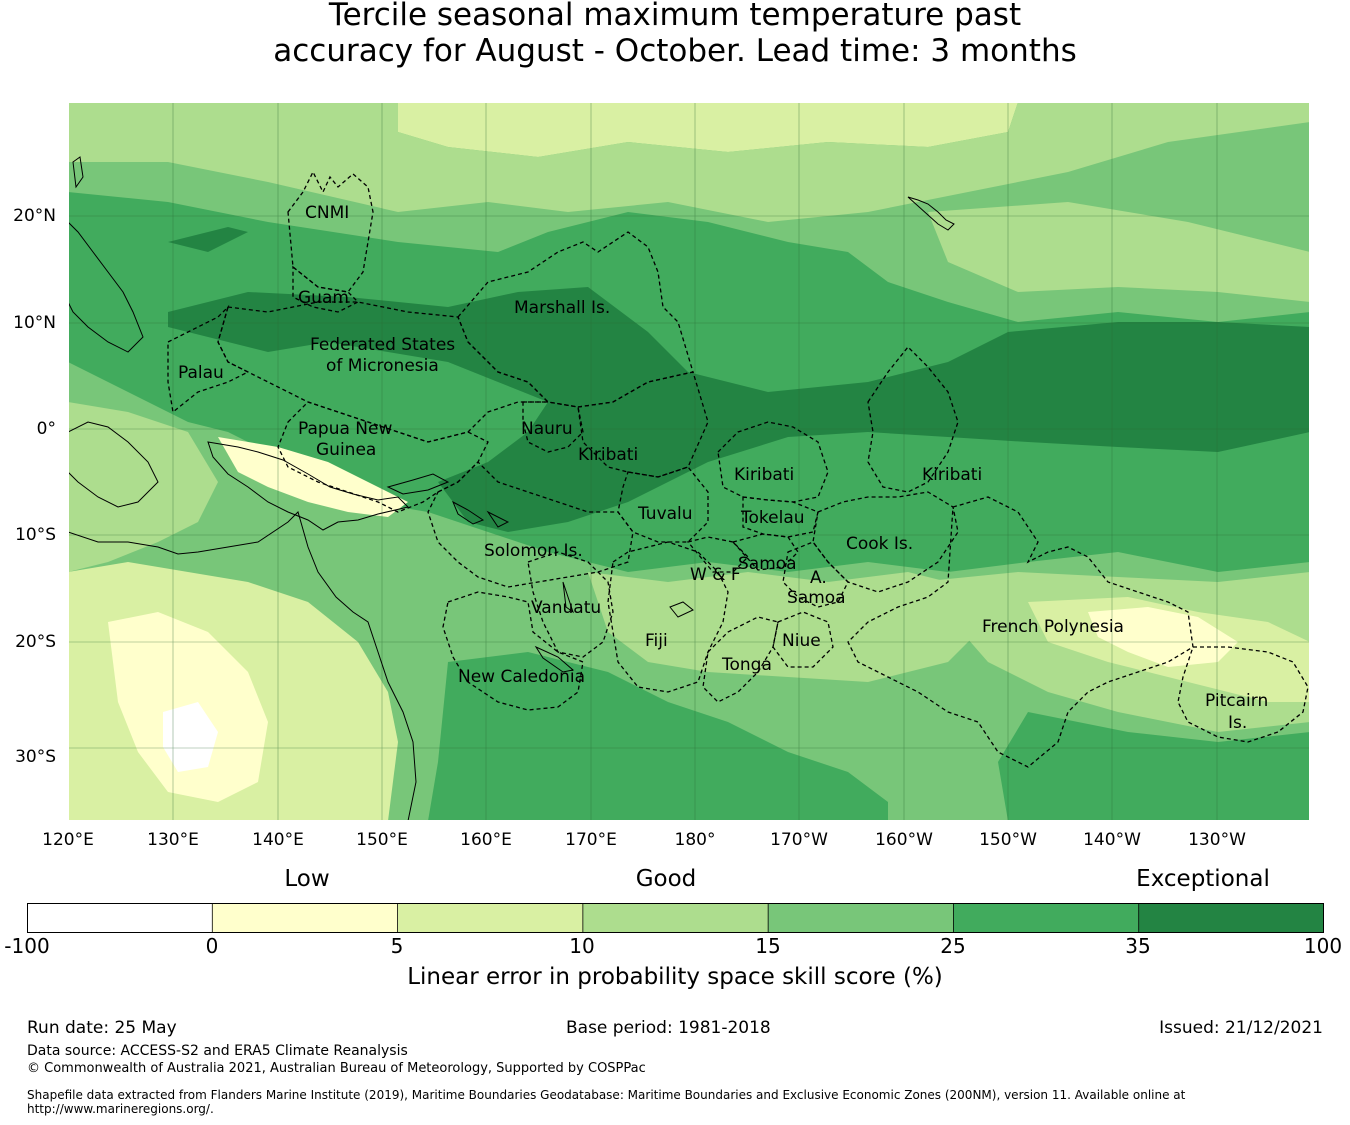  Describe the element at coordinates (658, 736) in the screenshot. I see `skill-zone-south-medium` at that location.